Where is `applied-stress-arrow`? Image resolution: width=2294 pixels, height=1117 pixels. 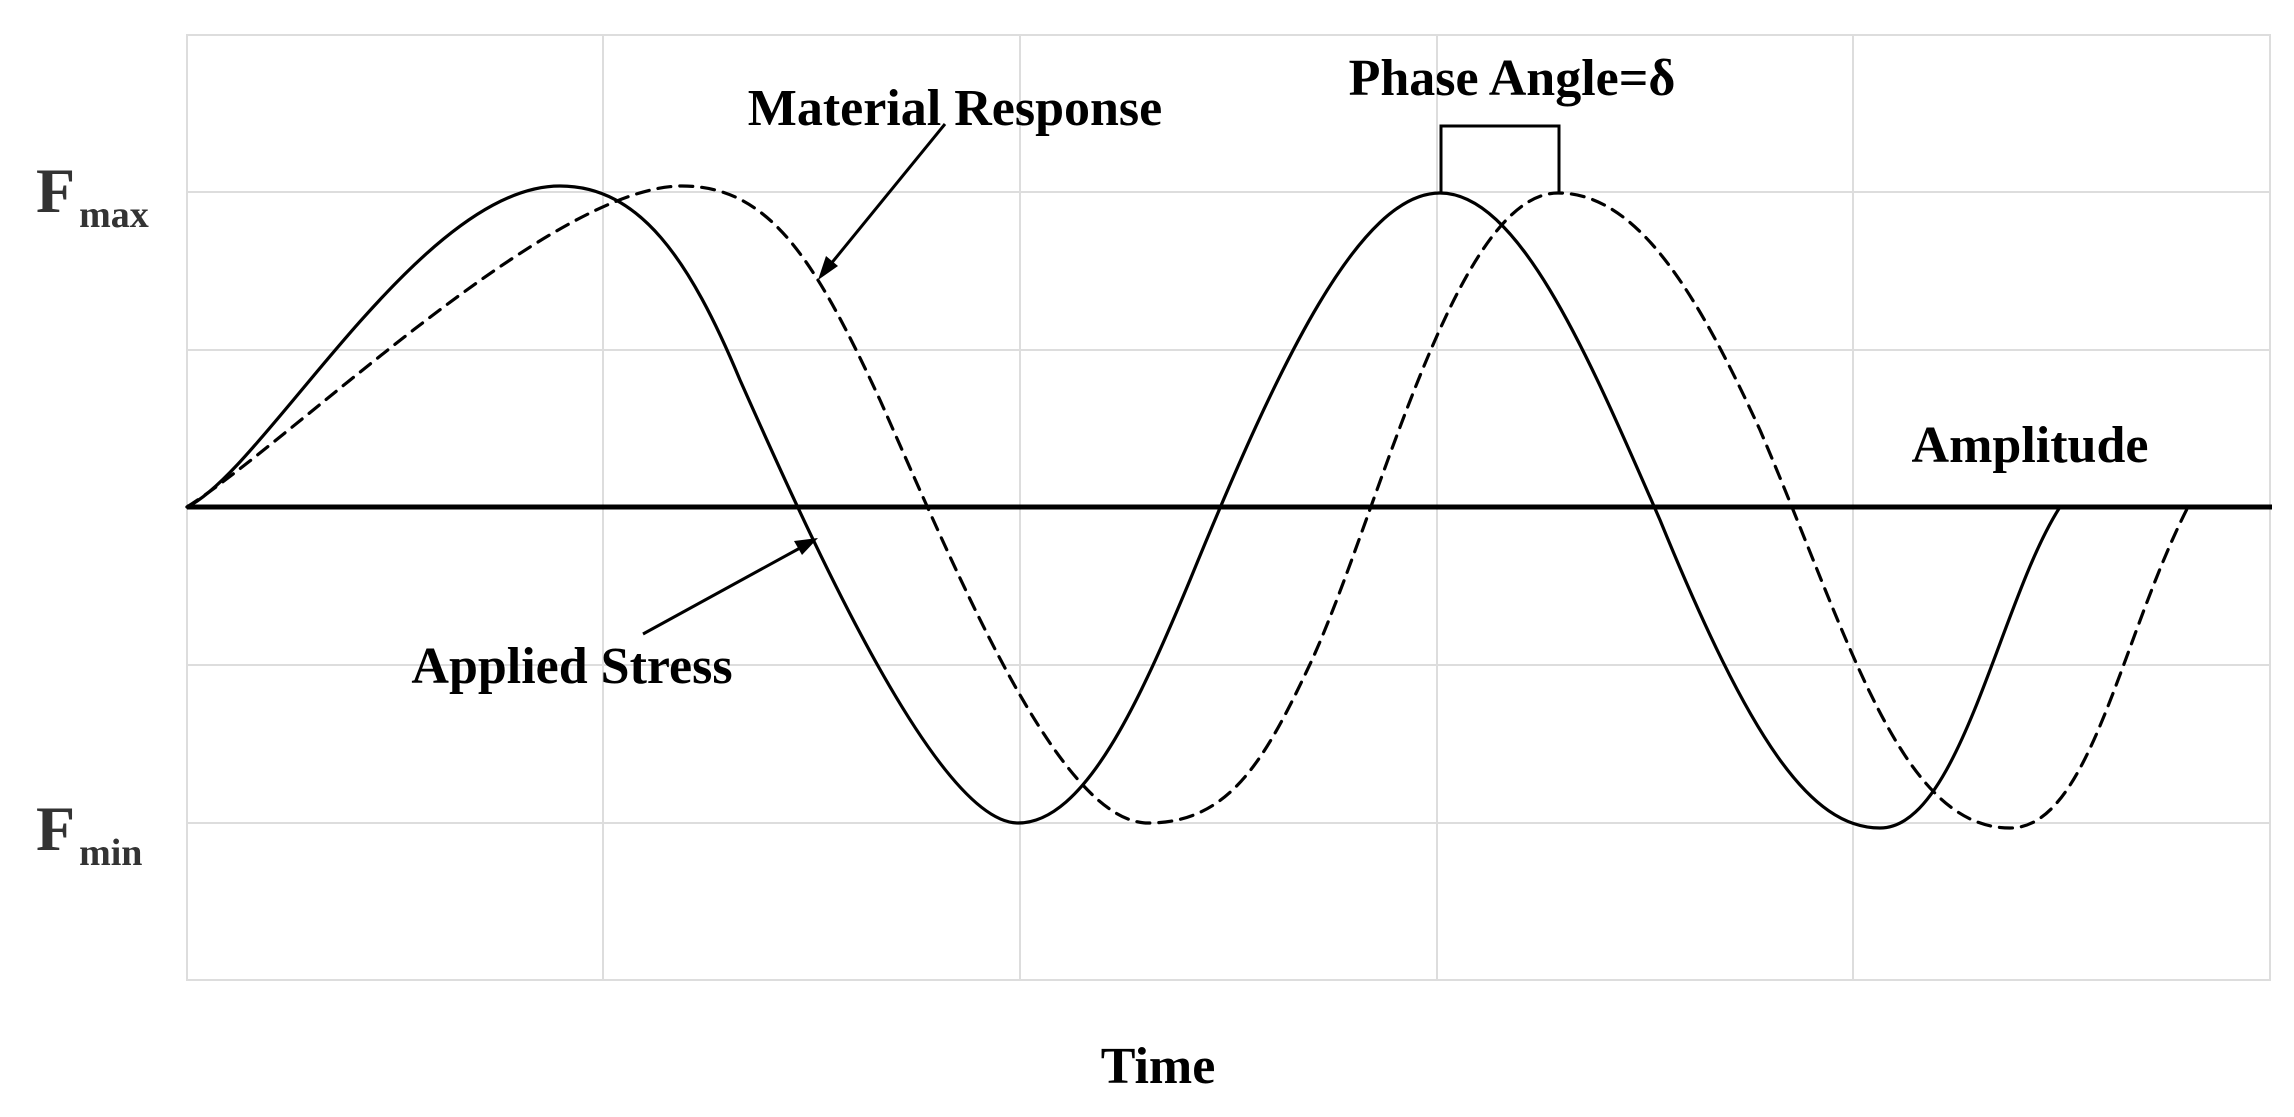 applied-stress-arrow is located at coordinates (730, 587).